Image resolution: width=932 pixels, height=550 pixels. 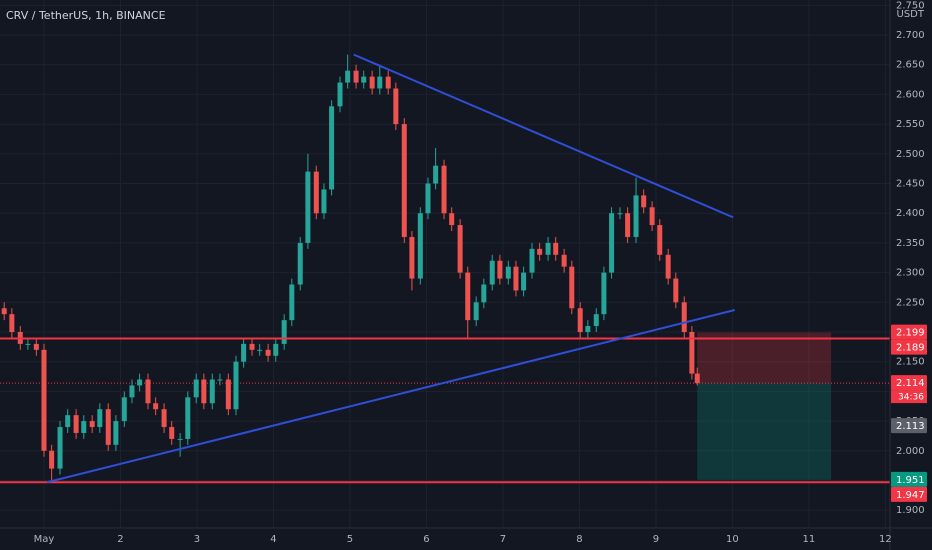 I want to click on x-tick-label: 6, so click(x=426, y=539).